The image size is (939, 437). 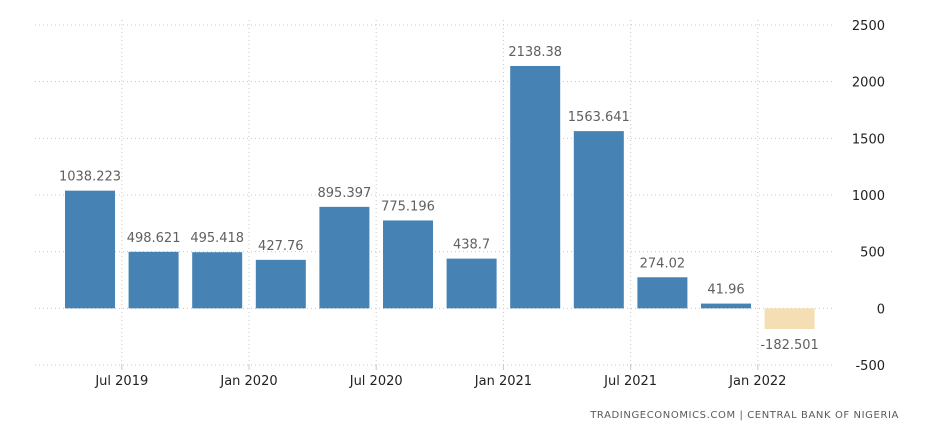 I want to click on bar-data-label: 495.418, so click(x=217, y=238).